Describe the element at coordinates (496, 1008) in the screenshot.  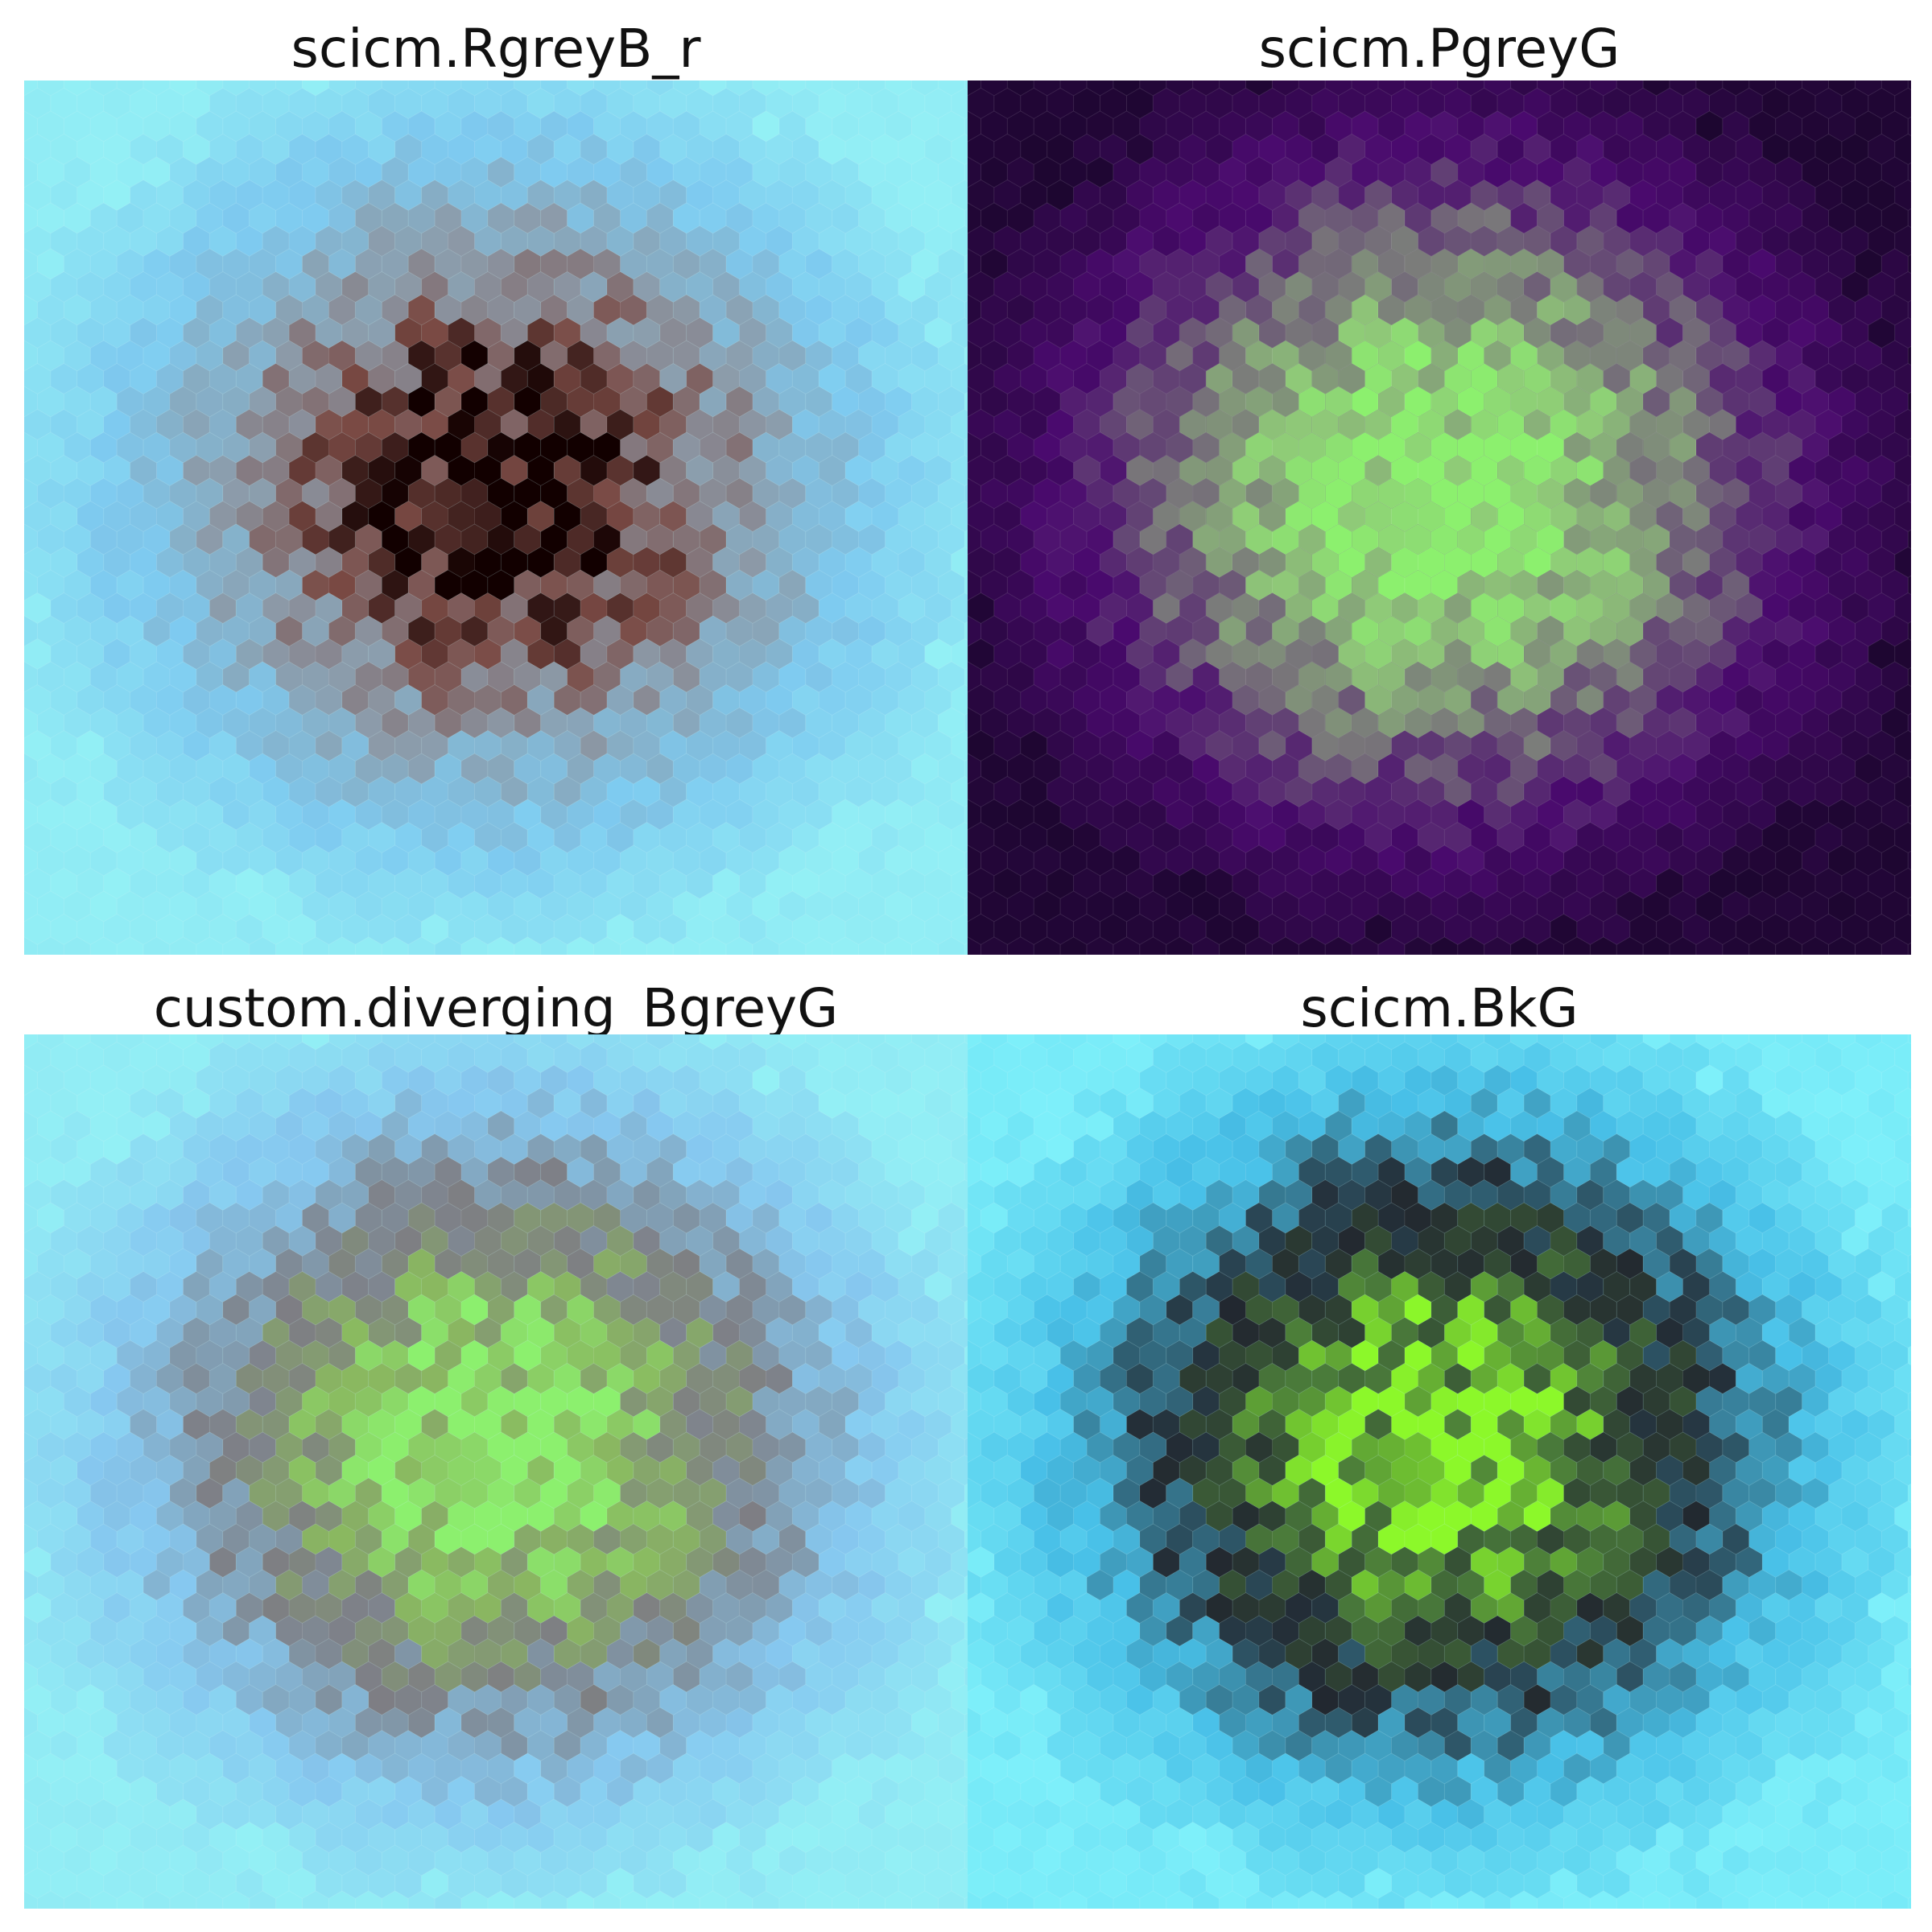
I see `panel-title: custom.diverging_BgreyG` at that location.